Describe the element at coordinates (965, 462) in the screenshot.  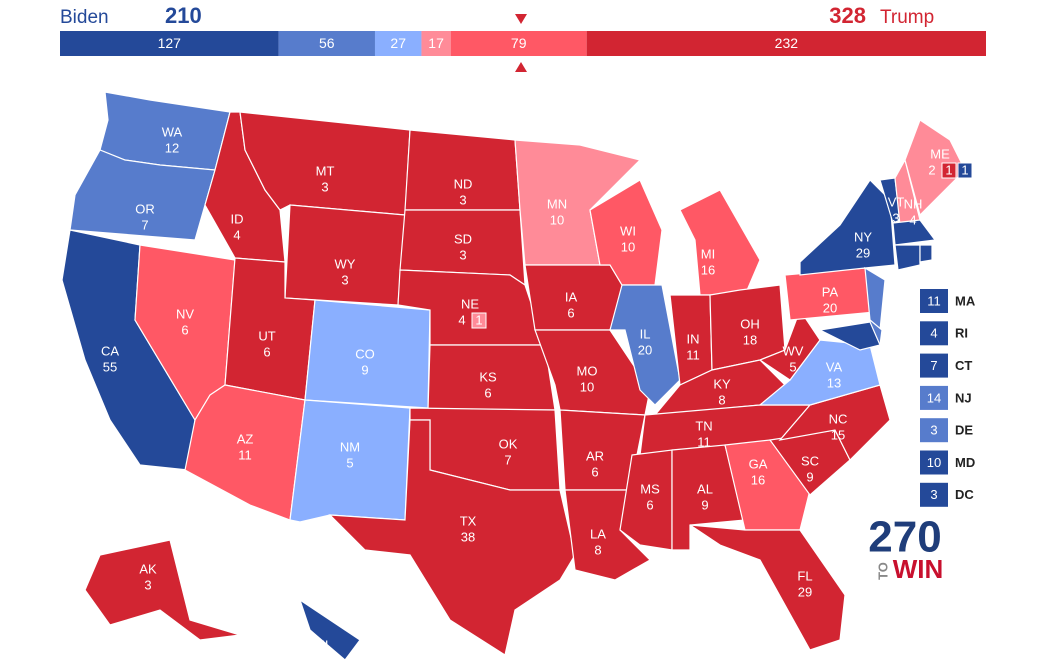
I see `sidebar-abbr: MD` at that location.